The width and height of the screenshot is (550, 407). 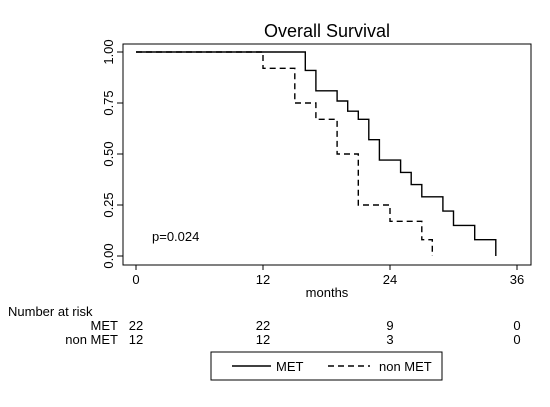 I want to click on x-axis-label: months, so click(x=327, y=292).